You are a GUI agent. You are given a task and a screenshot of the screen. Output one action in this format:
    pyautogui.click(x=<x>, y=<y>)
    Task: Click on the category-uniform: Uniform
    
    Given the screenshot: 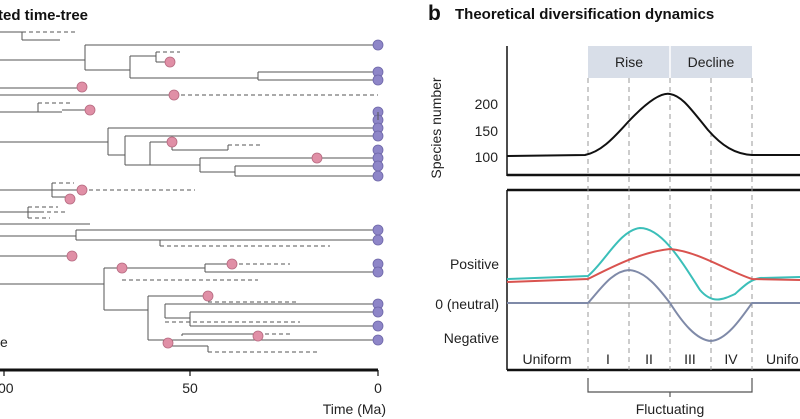 What is the action you would take?
    pyautogui.click(x=546, y=359)
    